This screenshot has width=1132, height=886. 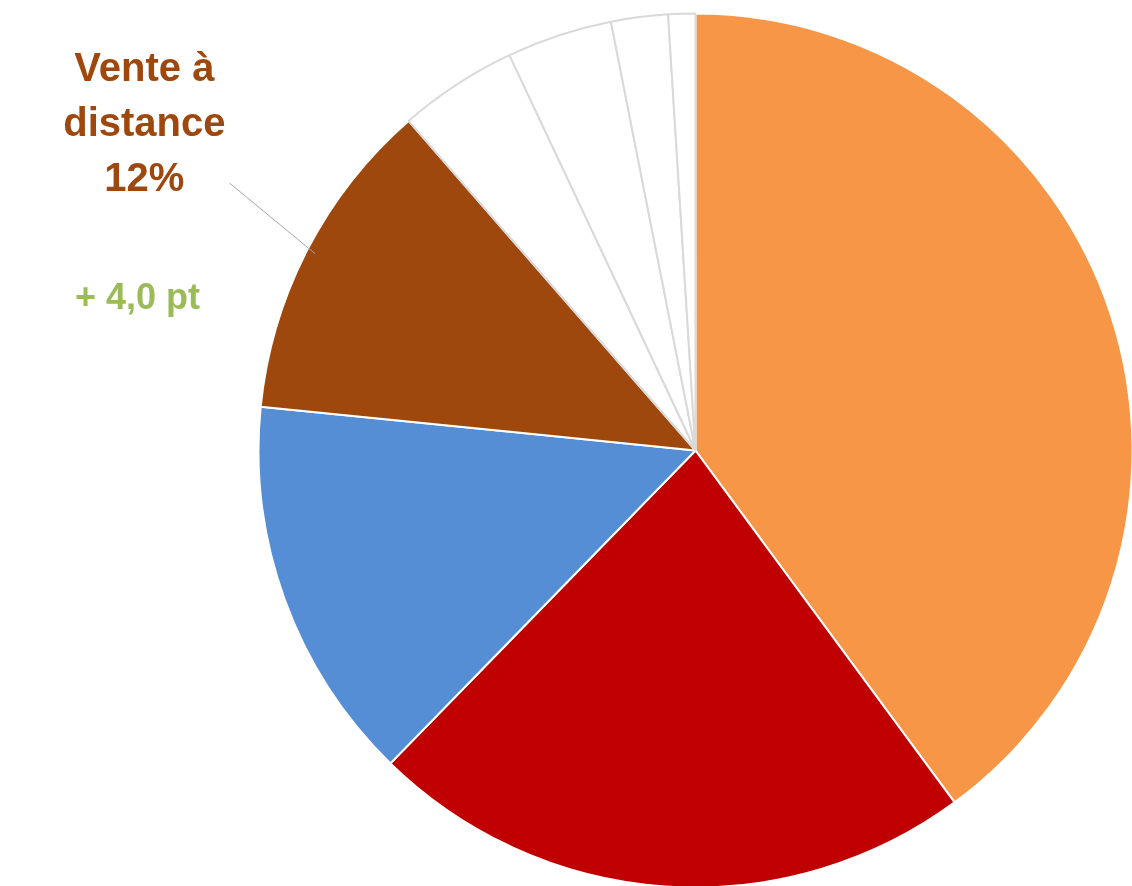 What do you see at coordinates (144, 94) in the screenshot?
I see `slice-label: Vente à distance` at bounding box center [144, 94].